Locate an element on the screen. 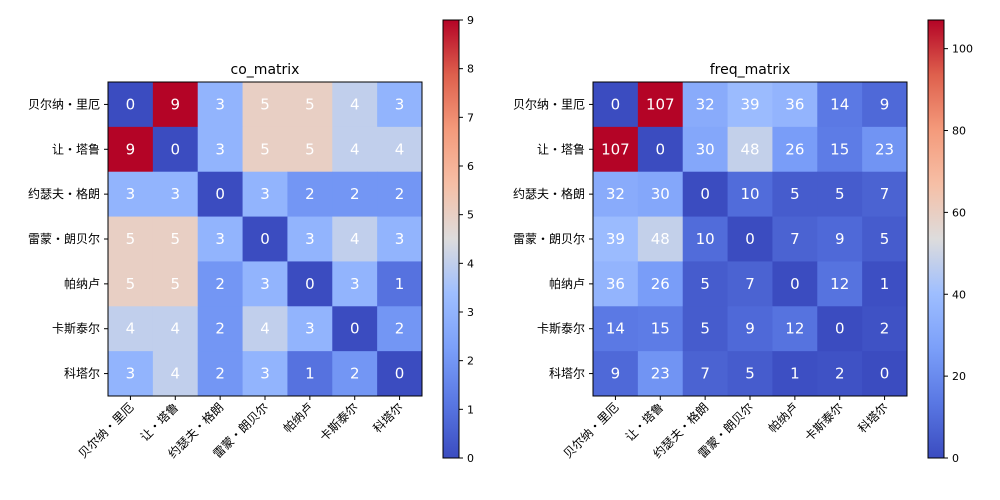 The height and width of the screenshot is (500, 1000). freq-matrix-cell-value: 26 is located at coordinates (794, 149).